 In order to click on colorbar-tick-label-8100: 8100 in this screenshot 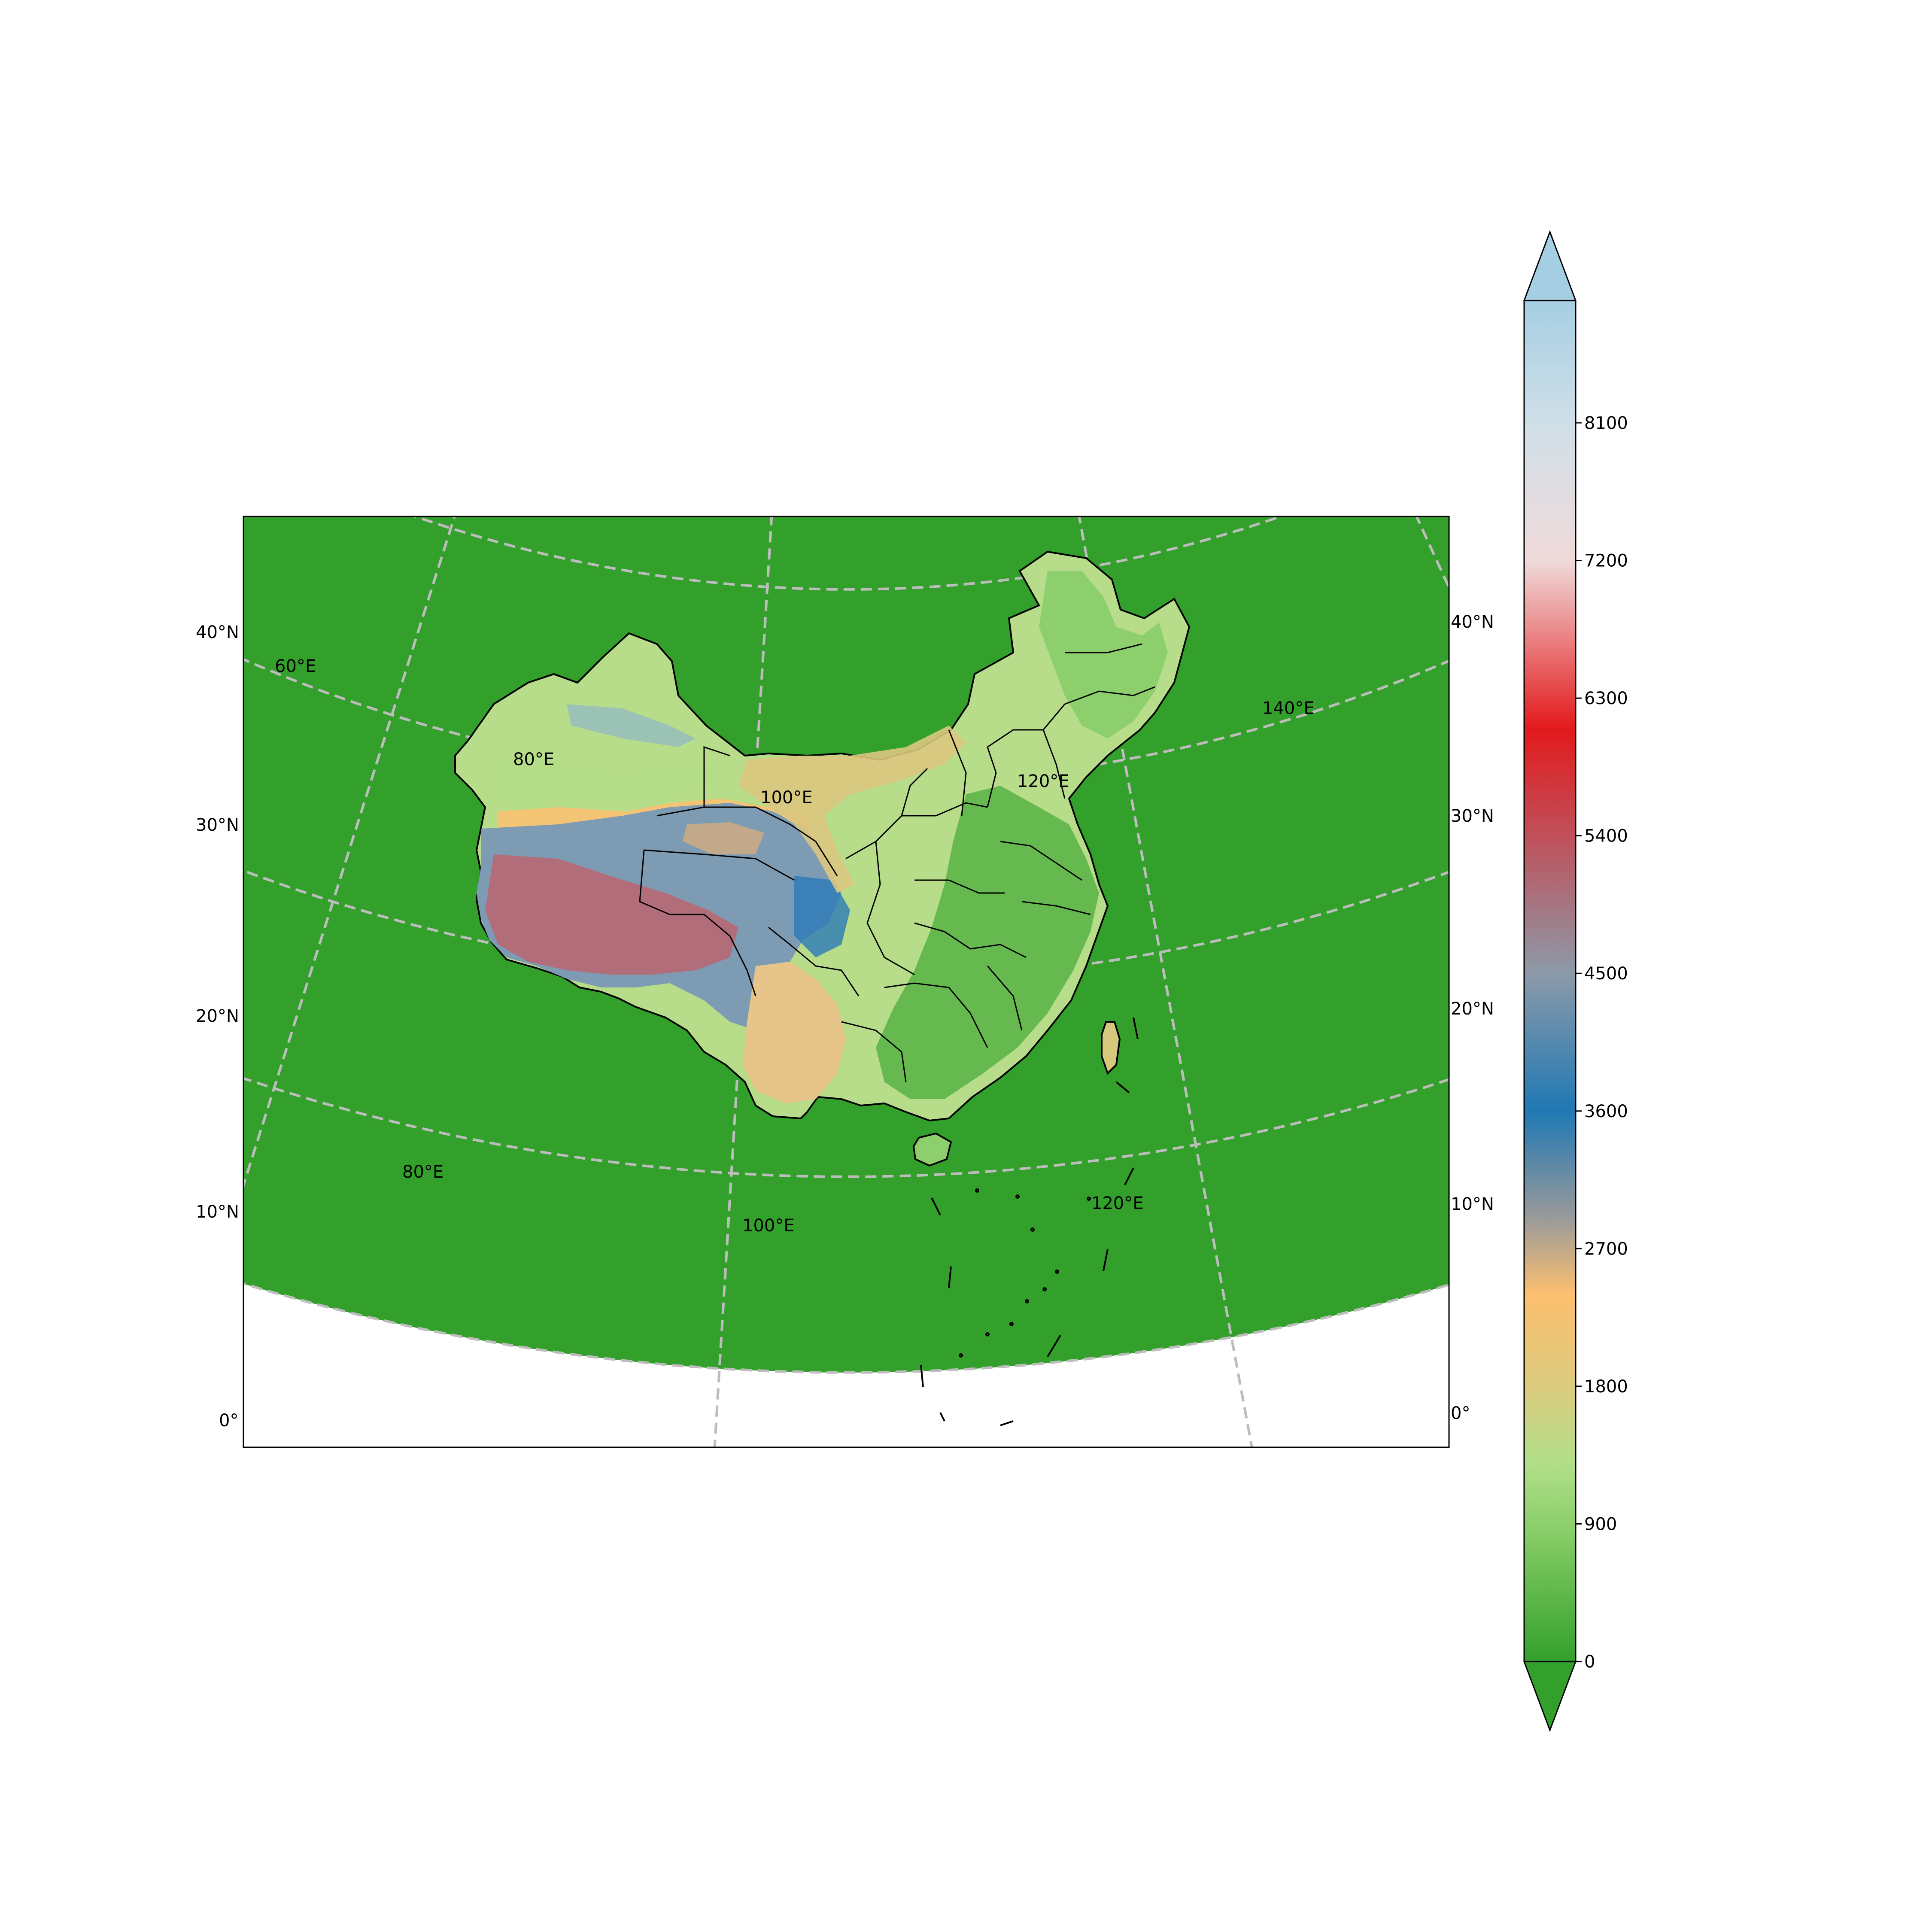, I will do `click(1606, 423)`.